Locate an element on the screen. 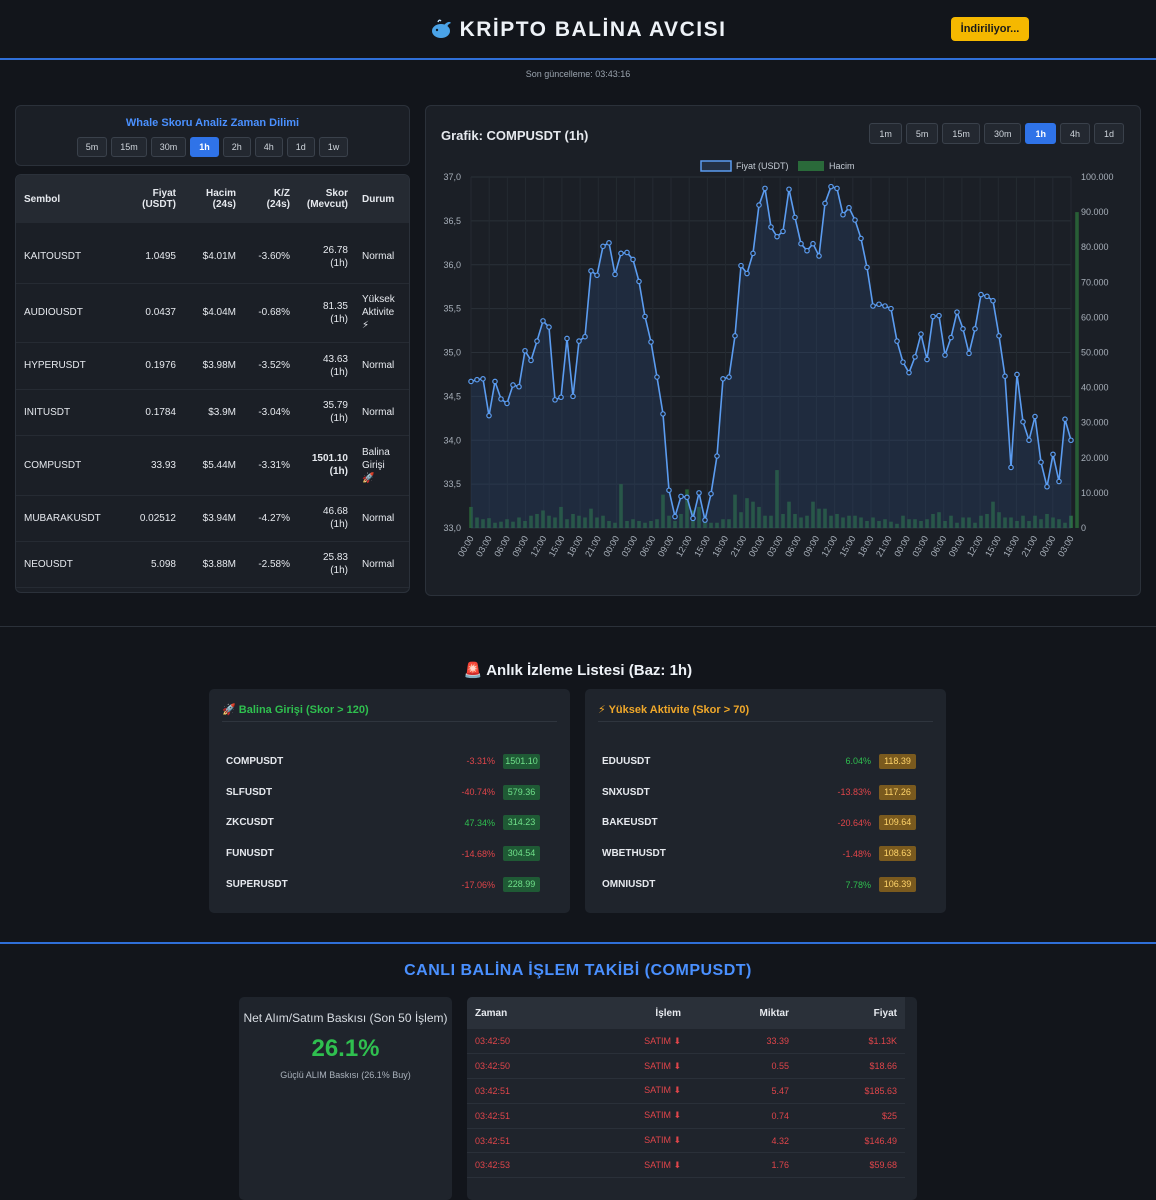 The image size is (1156, 1200). whale-icon is located at coordinates (441, 28).